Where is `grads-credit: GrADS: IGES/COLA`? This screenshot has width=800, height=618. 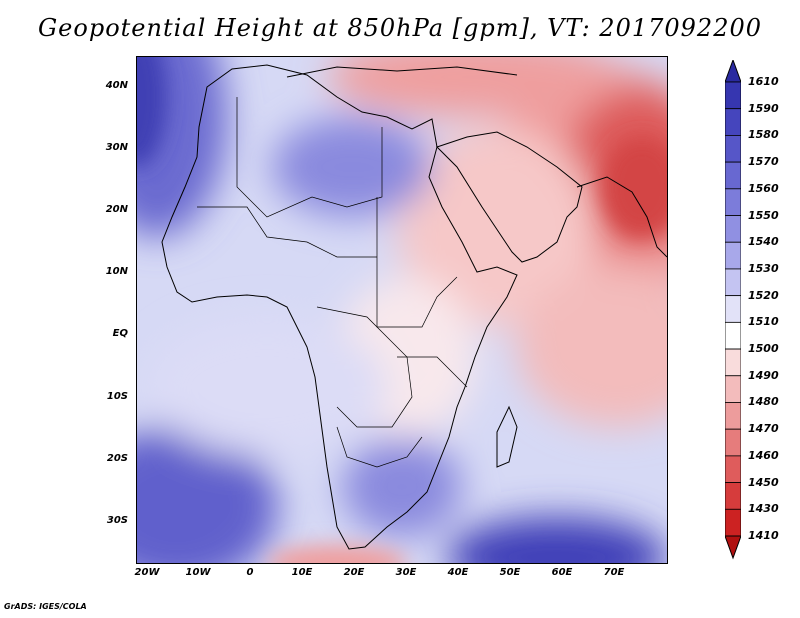
grads-credit: GrADS: IGES/COLA is located at coordinates (45, 606).